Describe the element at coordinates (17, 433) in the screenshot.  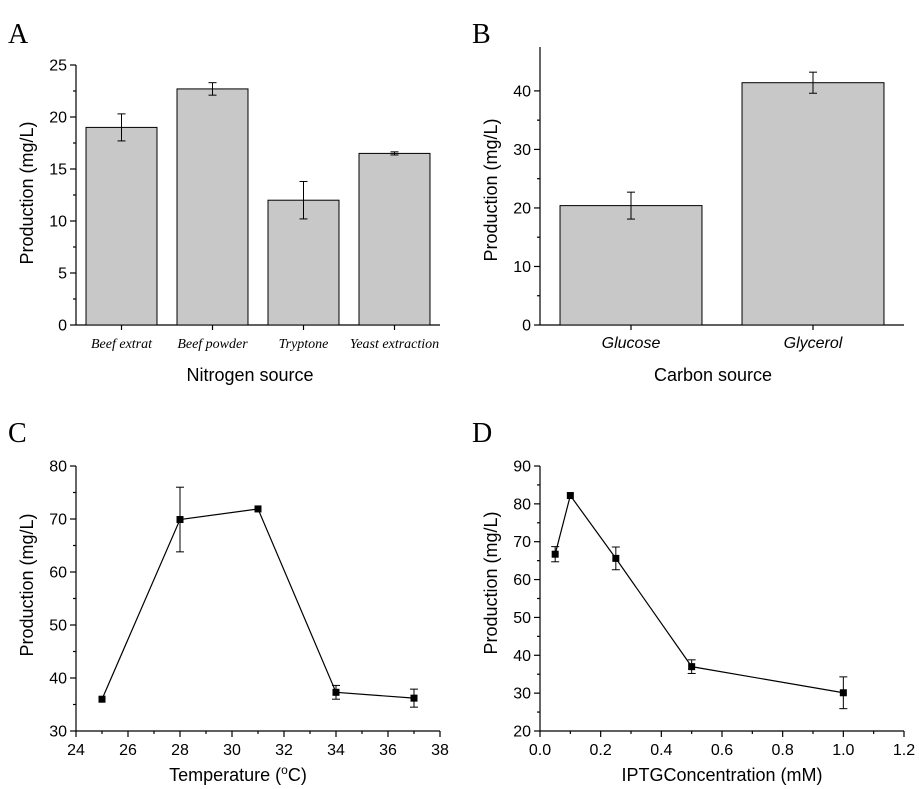
I see `panel-c-letter: C` at that location.